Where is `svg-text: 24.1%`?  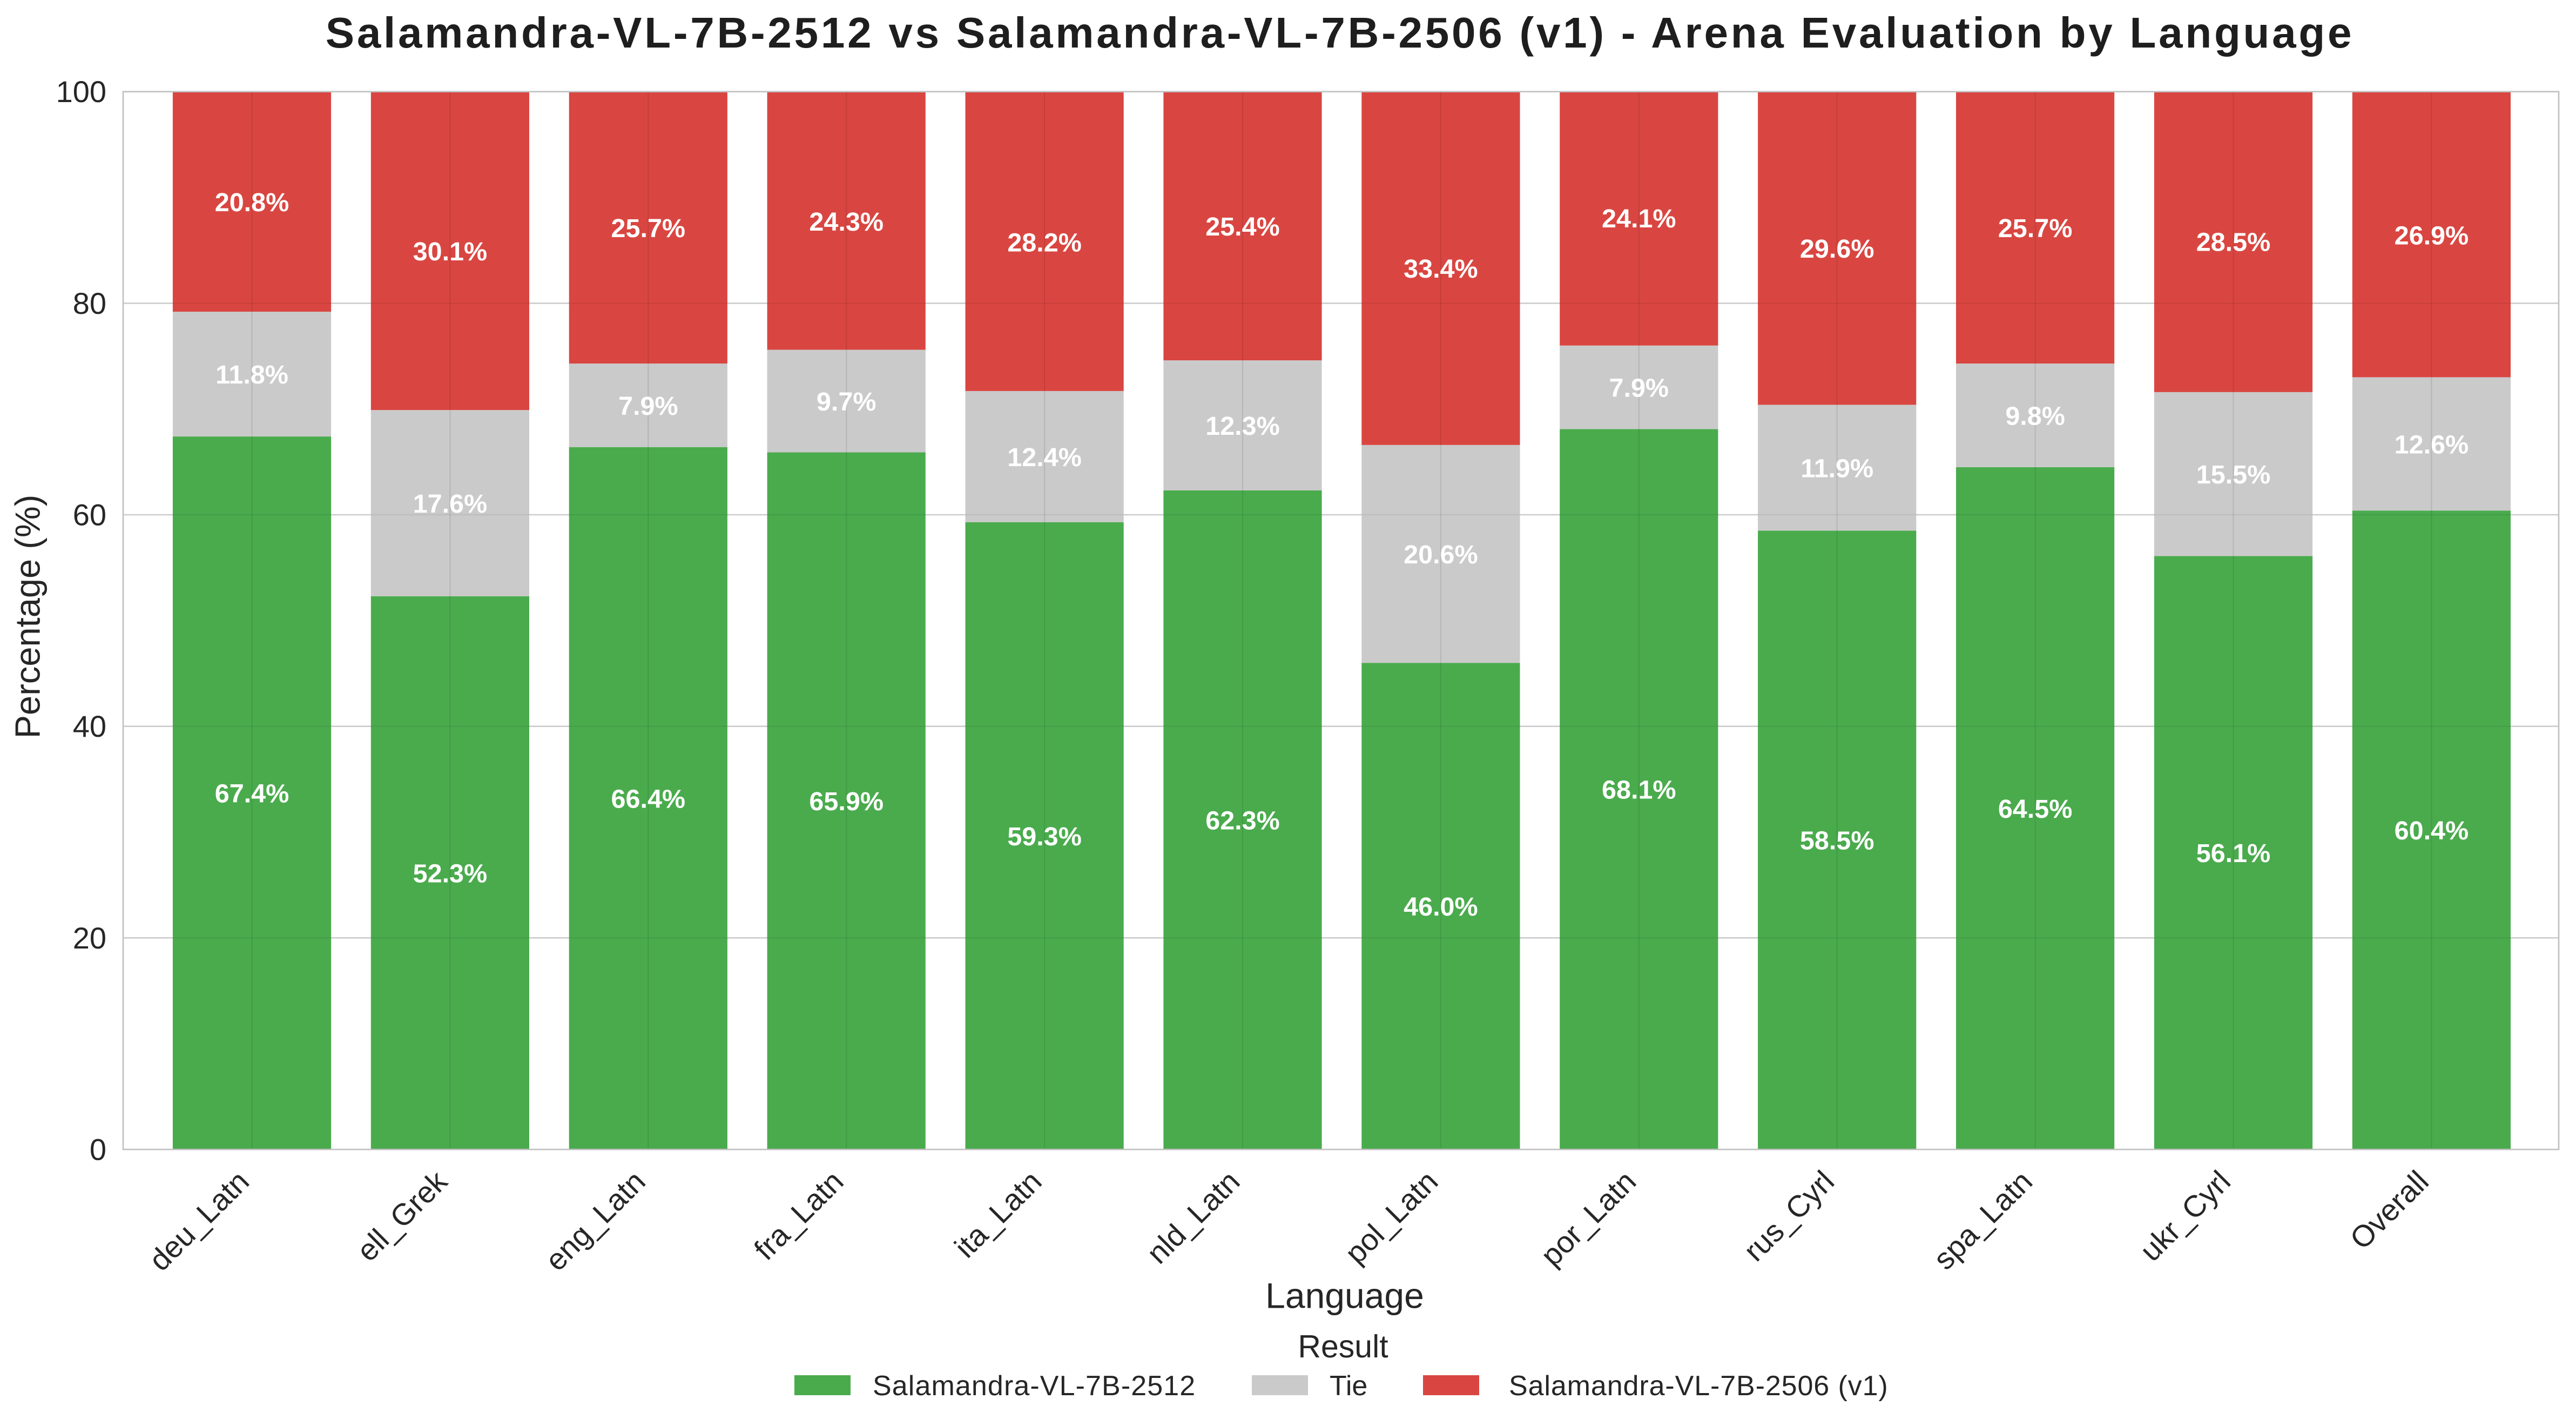 svg-text: 24.1% is located at coordinates (1639, 218).